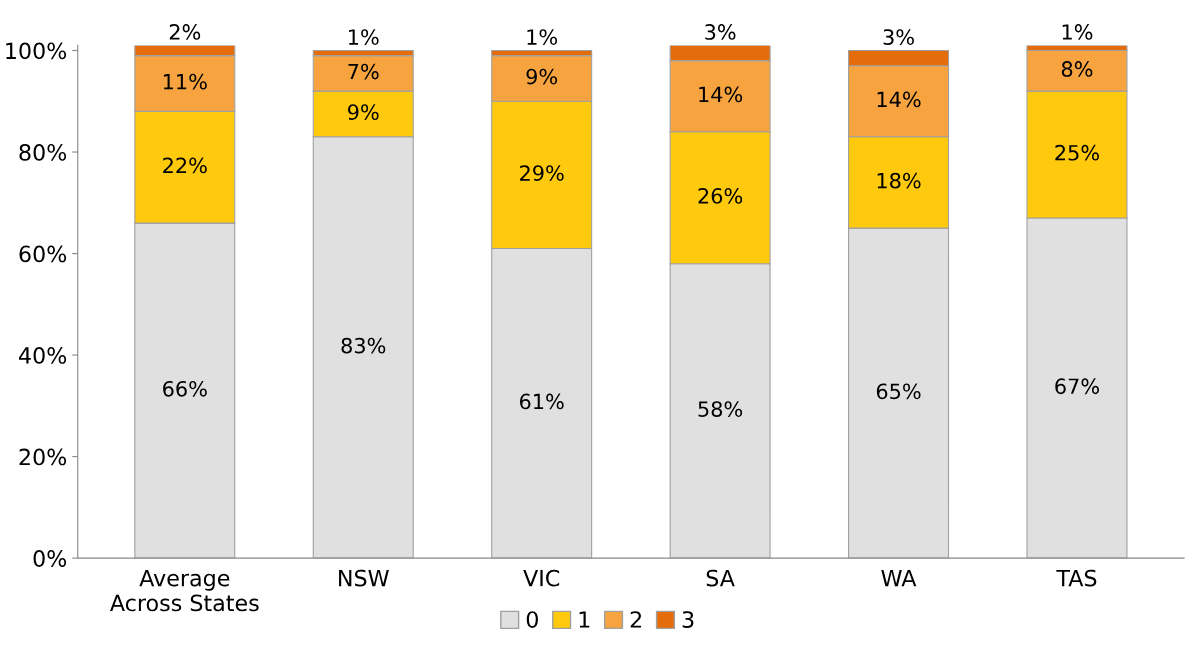 This screenshot has height=649, width=1196. What do you see at coordinates (1076, 578) in the screenshot?
I see `x-tick-label: TAS` at bounding box center [1076, 578].